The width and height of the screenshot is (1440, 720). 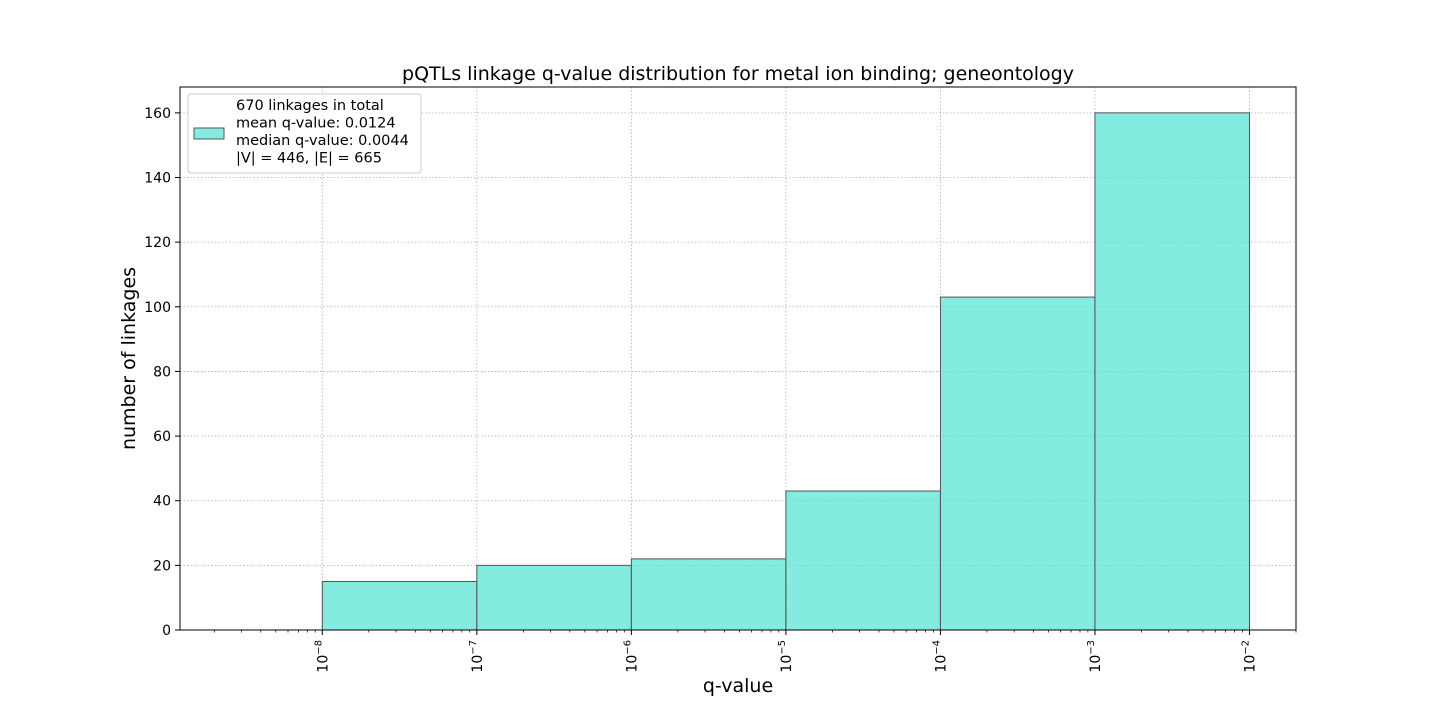 I want to click on y-tick-label: 0, so click(x=166, y=631).